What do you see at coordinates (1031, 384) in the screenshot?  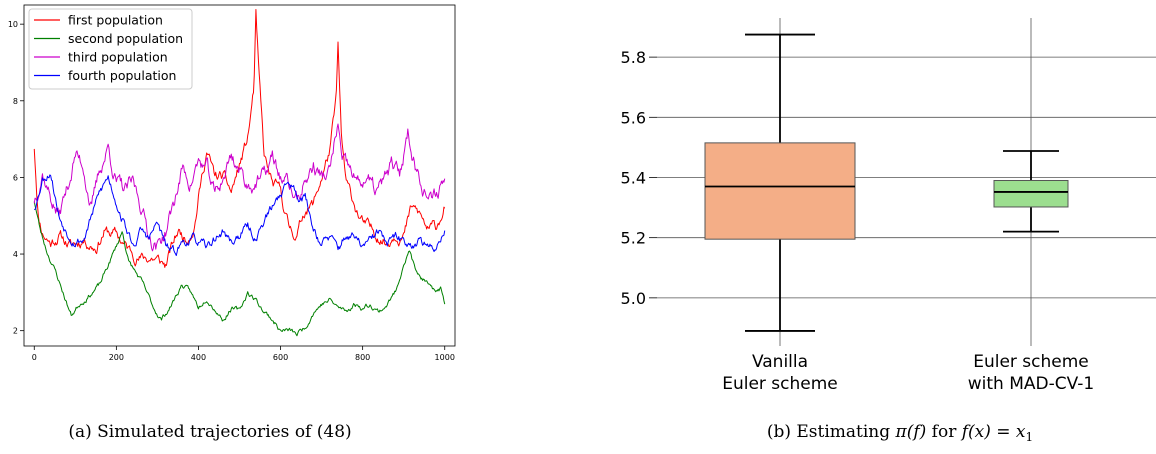 I see `box-label-mad-line2: with MAD-CV-1` at bounding box center [1031, 384].